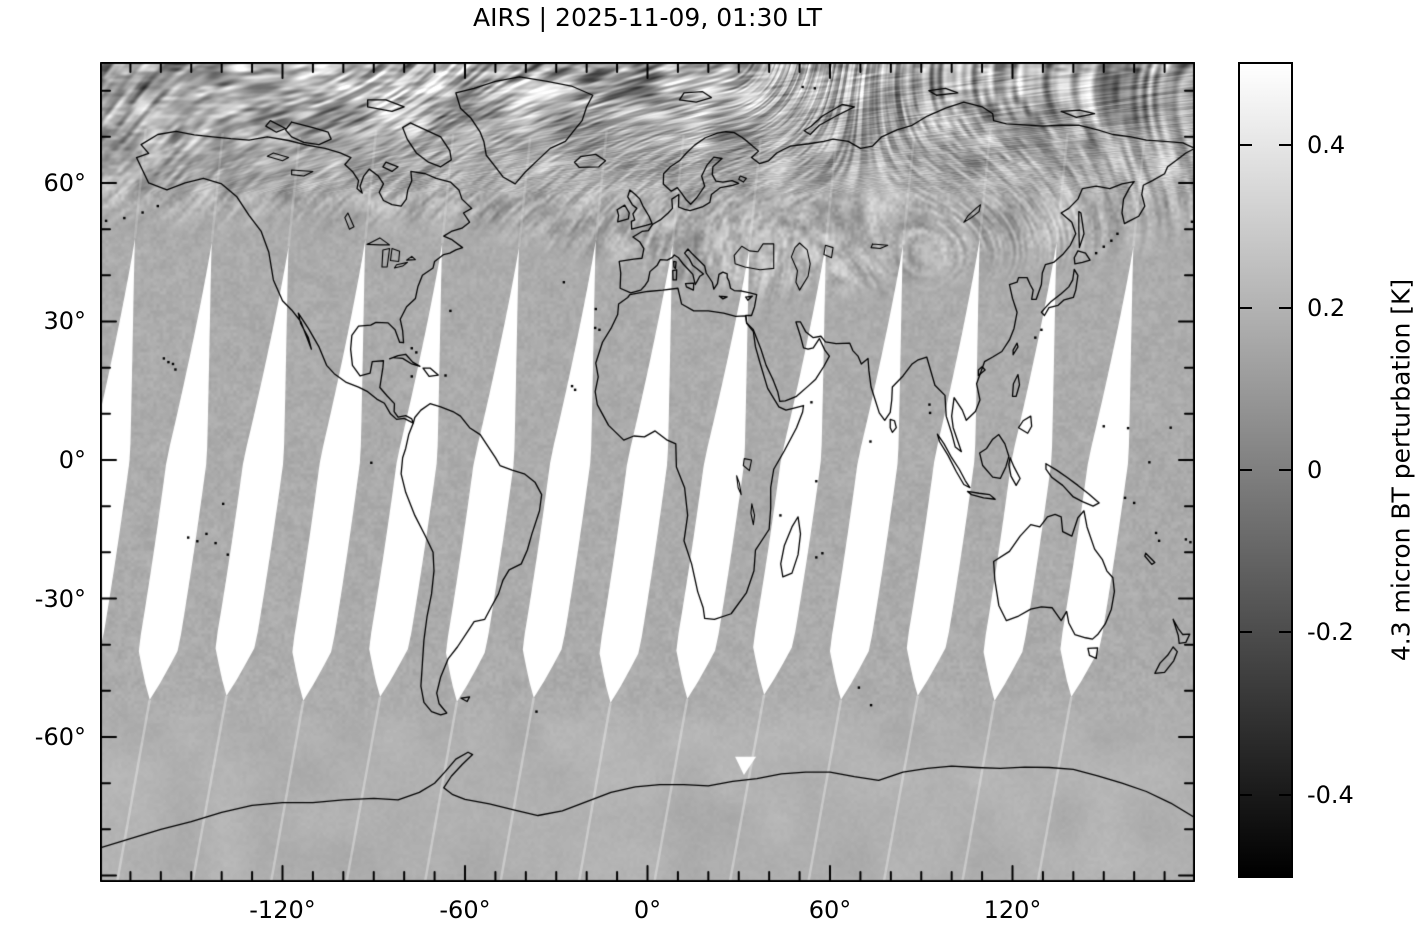 The height and width of the screenshot is (930, 1423). What do you see at coordinates (647, 910) in the screenshot?
I see `x-axis-tick-label: 0°` at bounding box center [647, 910].